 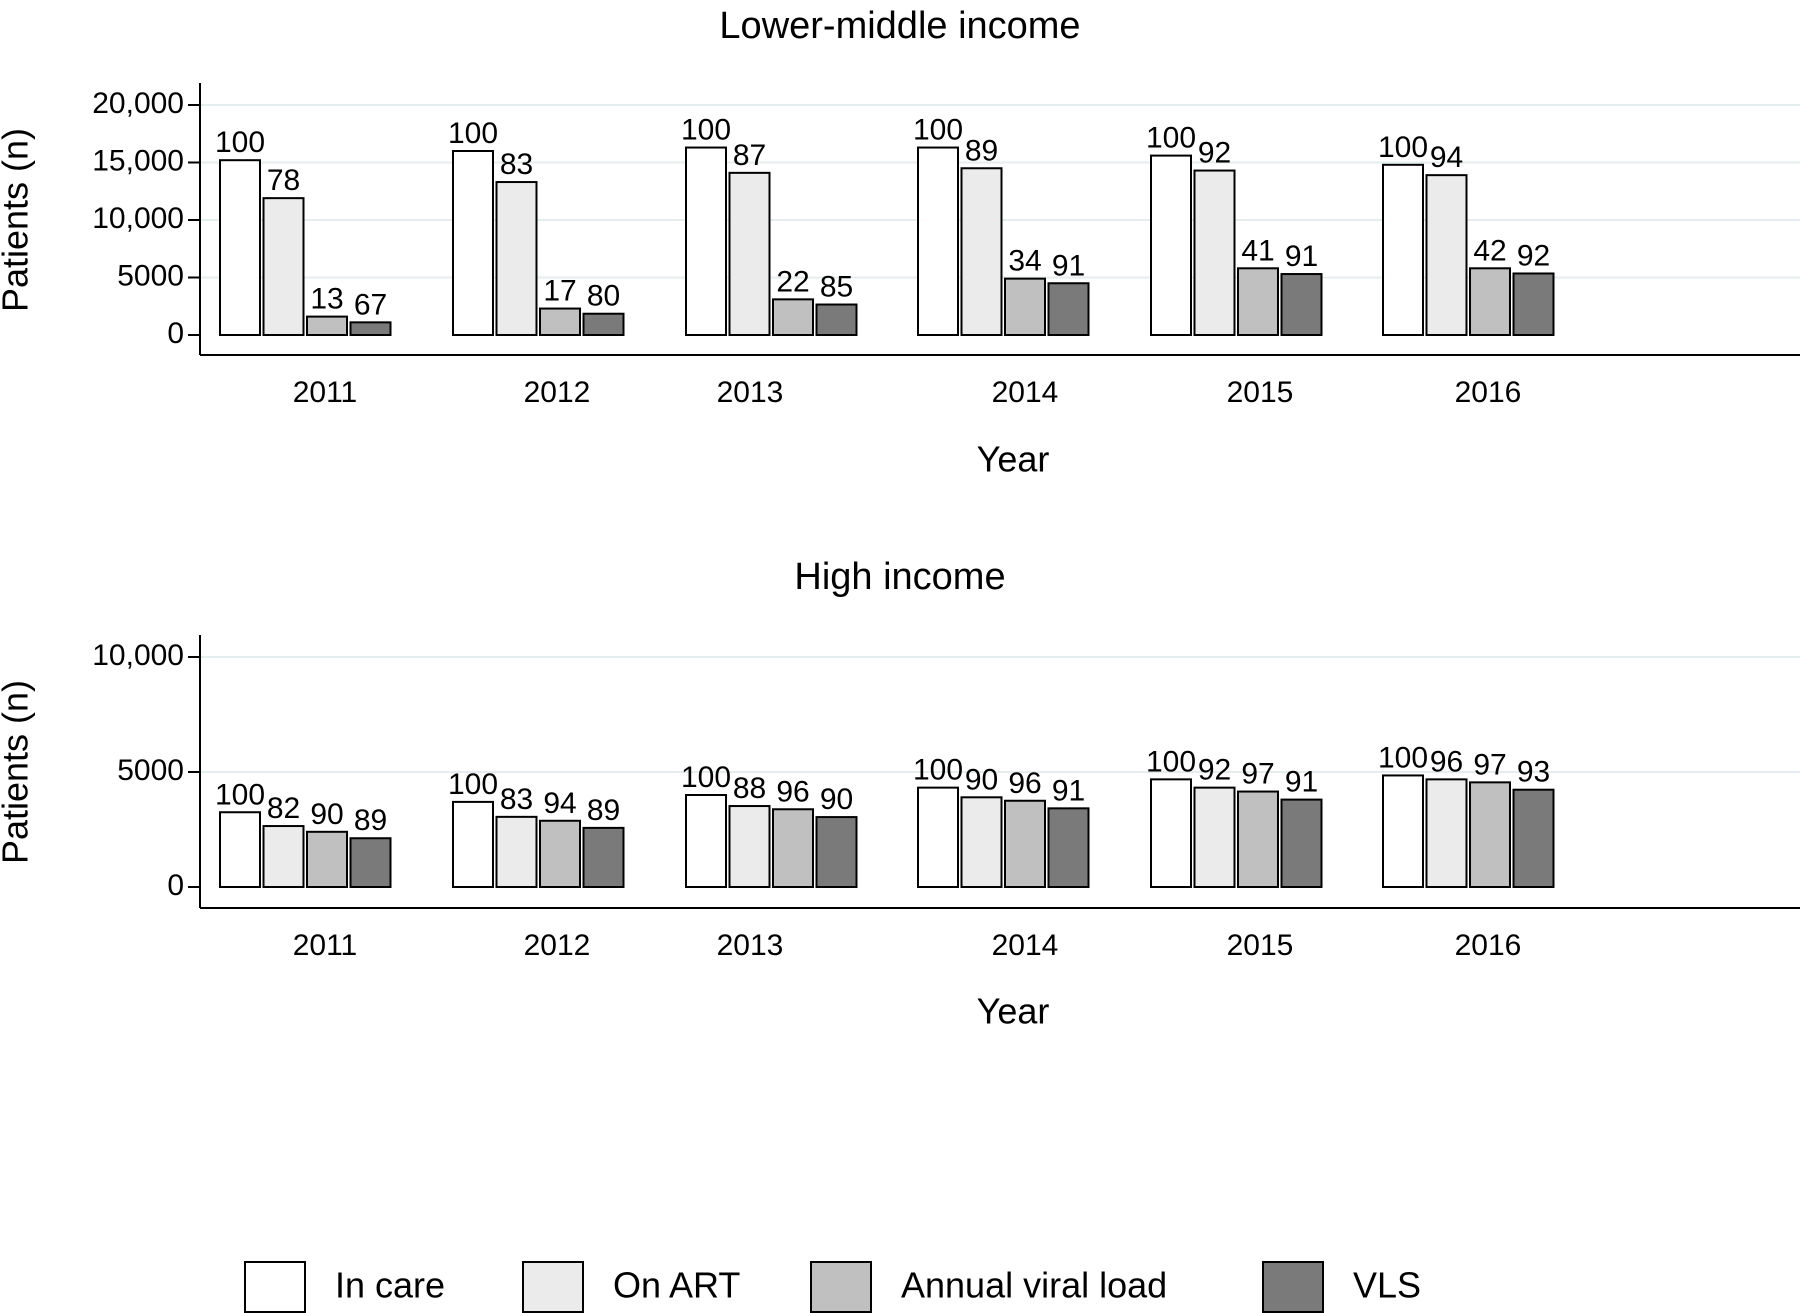 What do you see at coordinates (473, 243) in the screenshot?
I see `bar-in-care-2012` at bounding box center [473, 243].